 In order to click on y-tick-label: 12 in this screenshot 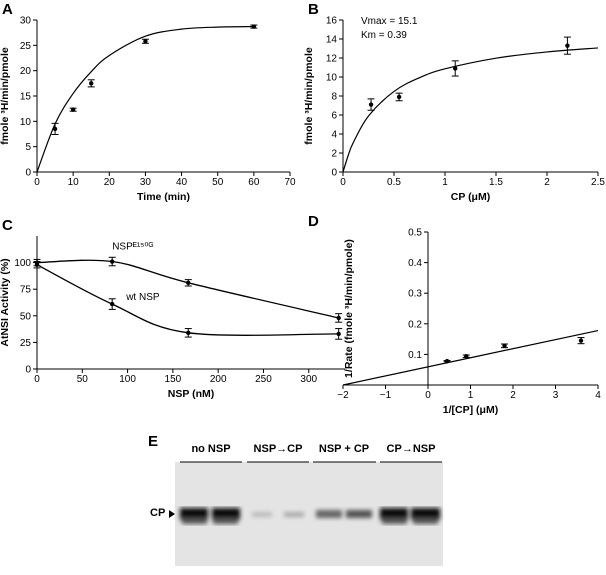, I will do `click(332, 59)`.